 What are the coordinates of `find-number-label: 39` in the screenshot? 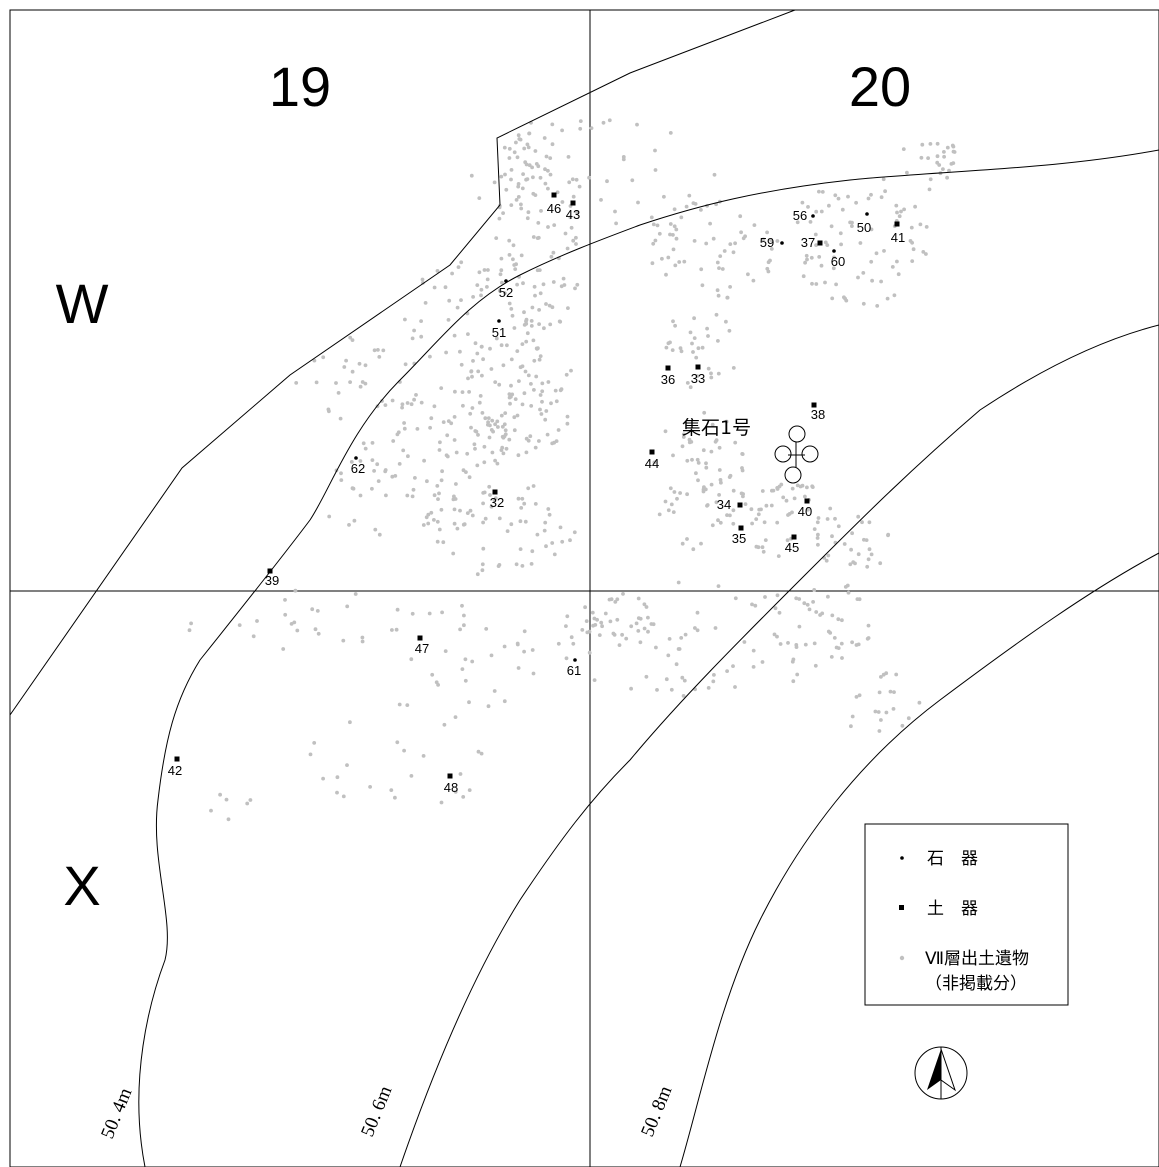 It's located at (272, 580).